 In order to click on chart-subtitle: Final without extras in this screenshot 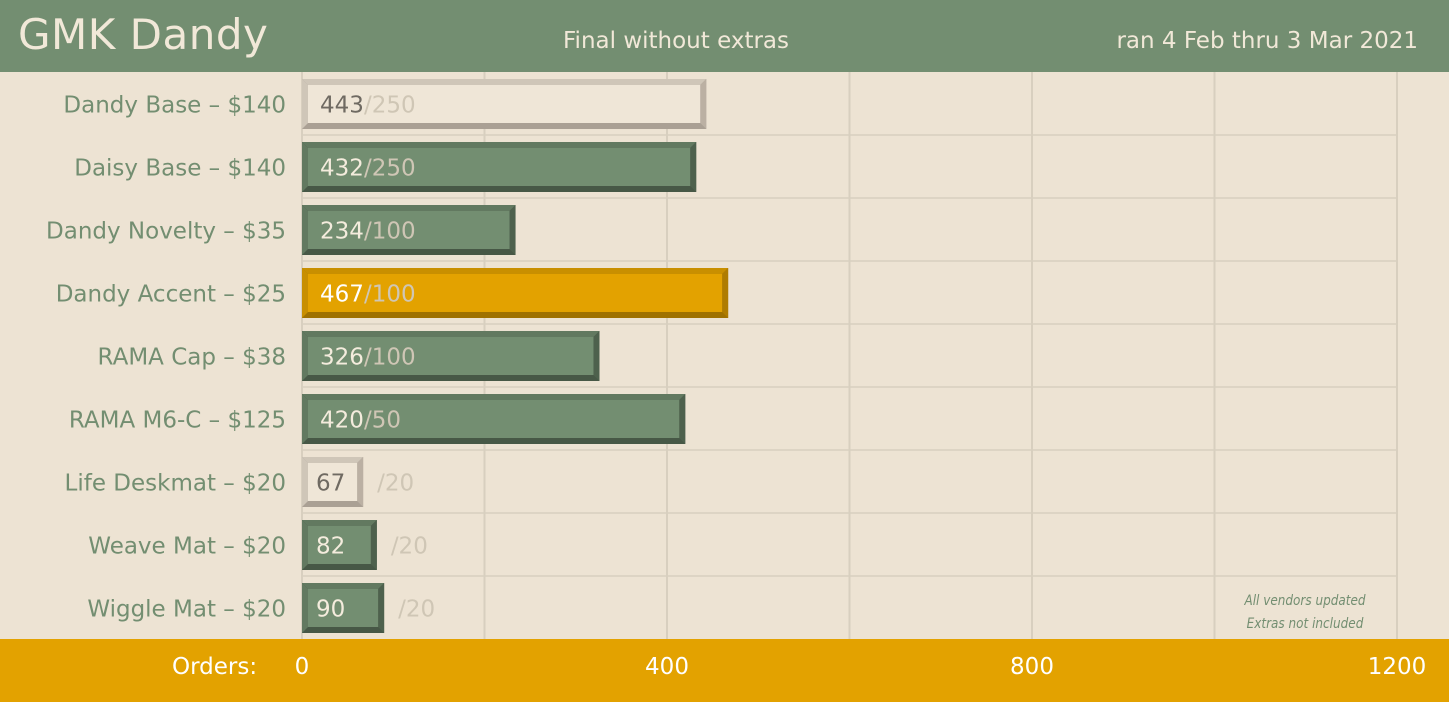, I will do `click(676, 41)`.